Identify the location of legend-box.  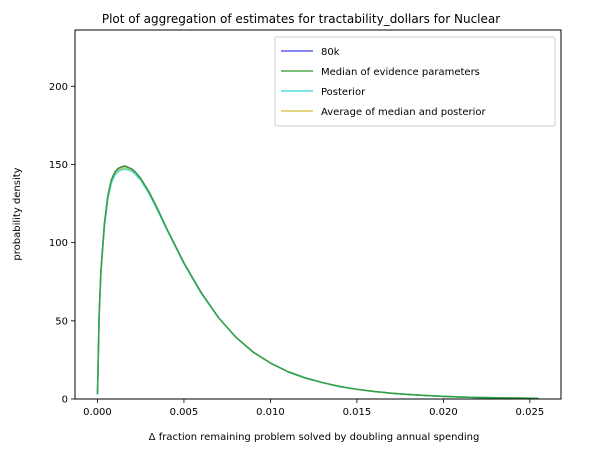
(415, 81).